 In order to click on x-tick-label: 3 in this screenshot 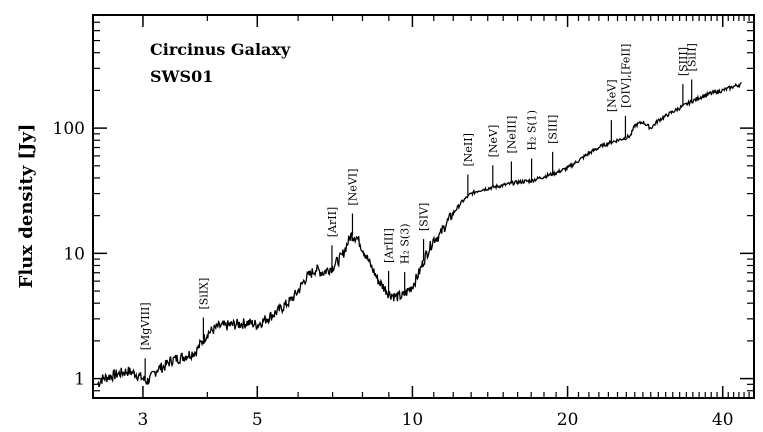, I will do `click(143, 420)`.